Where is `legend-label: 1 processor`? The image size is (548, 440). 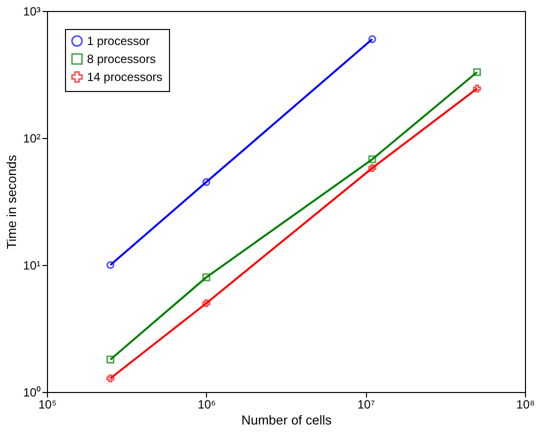
legend-label: 1 processor is located at coordinates (118, 41).